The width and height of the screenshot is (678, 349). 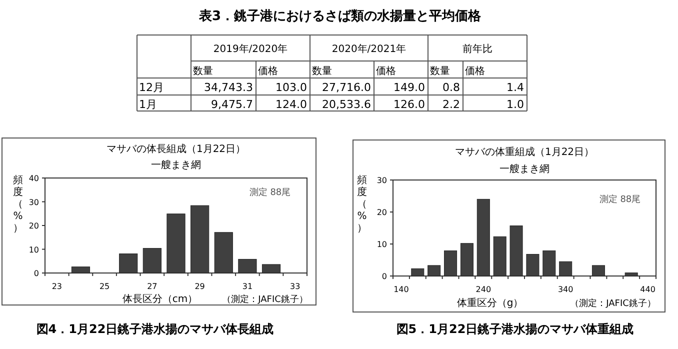 I want to click on x-axis-title: 体長区分（cm）, so click(x=160, y=299).